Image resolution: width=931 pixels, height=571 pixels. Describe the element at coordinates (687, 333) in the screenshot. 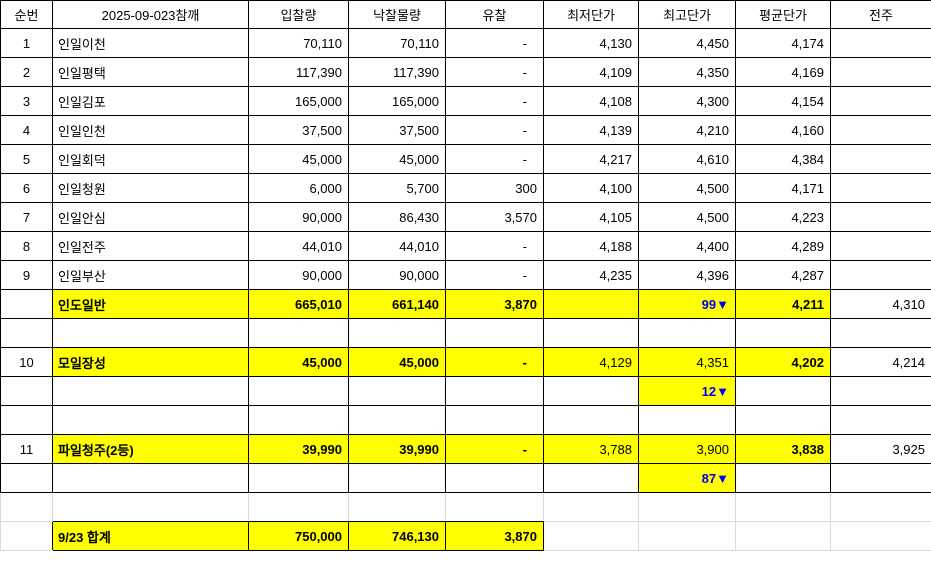

I see `cell-max` at that location.